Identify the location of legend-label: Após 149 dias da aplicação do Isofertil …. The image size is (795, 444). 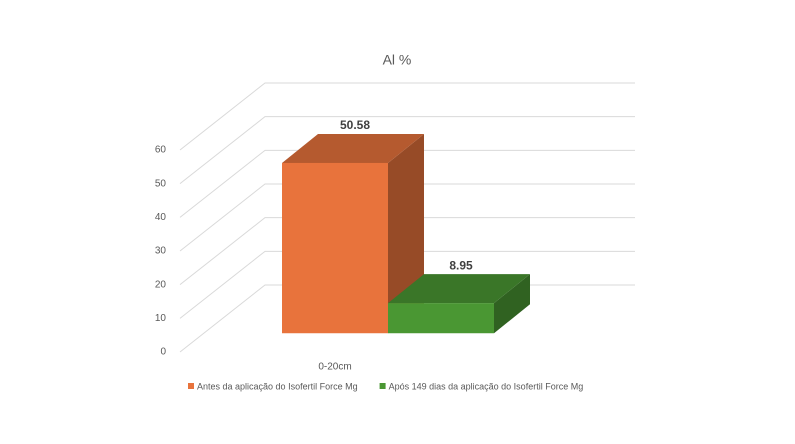
(486, 386).